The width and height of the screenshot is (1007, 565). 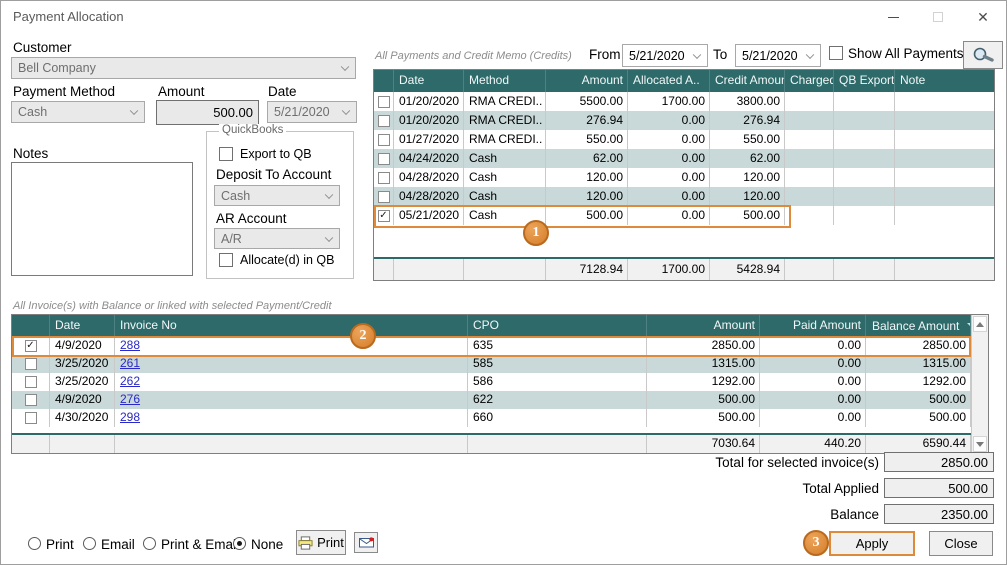 What do you see at coordinates (231, 238) in the screenshot?
I see `ar-account-value: A/R` at bounding box center [231, 238].